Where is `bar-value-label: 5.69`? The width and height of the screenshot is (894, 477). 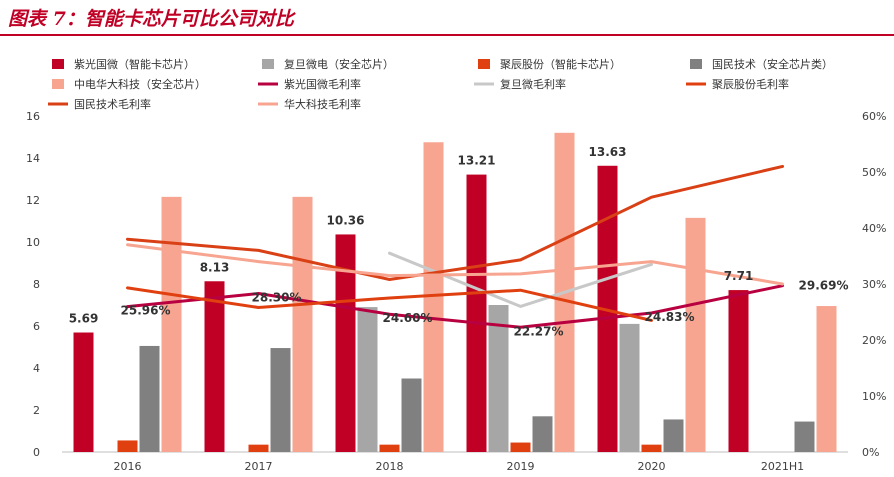
bar-value-label: 5.69 is located at coordinates (84, 319).